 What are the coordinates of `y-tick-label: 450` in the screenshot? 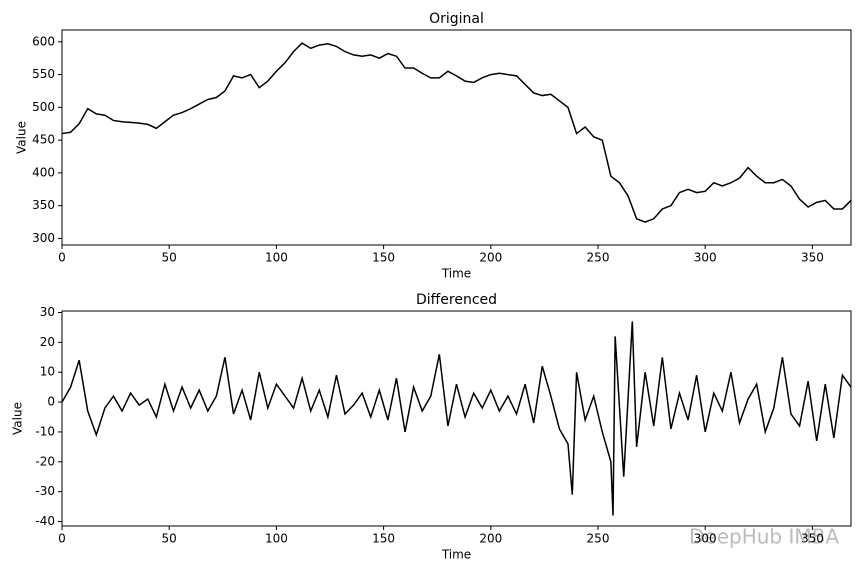 It's located at (43, 140).